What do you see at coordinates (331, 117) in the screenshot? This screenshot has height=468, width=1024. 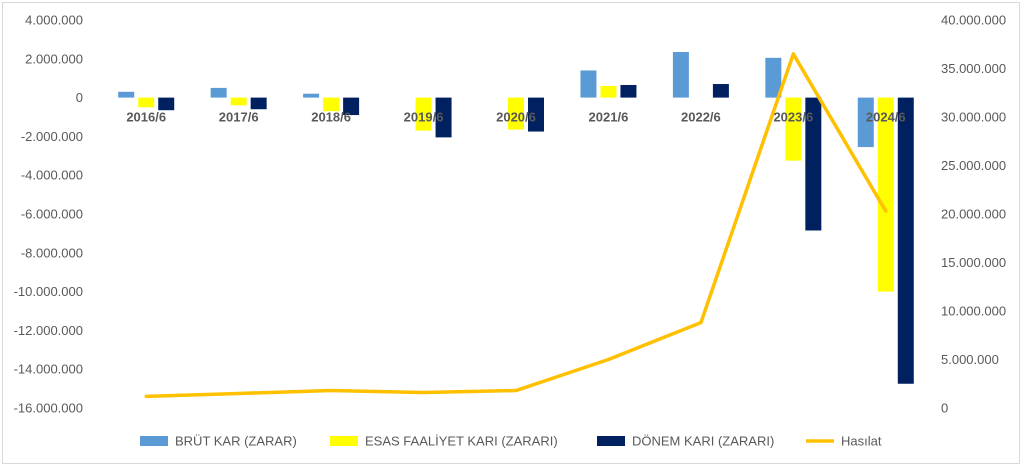 I see `category-label: 2018/6` at bounding box center [331, 117].